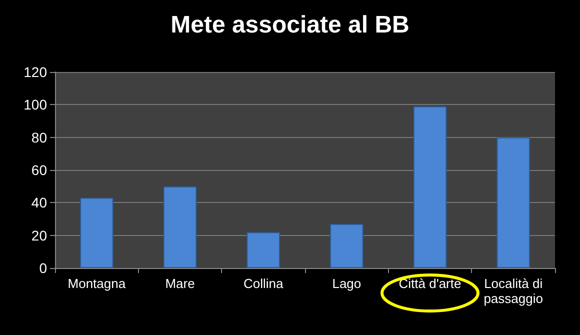 The width and height of the screenshot is (580, 335). I want to click on y-tick-label: 0, so click(43, 268).